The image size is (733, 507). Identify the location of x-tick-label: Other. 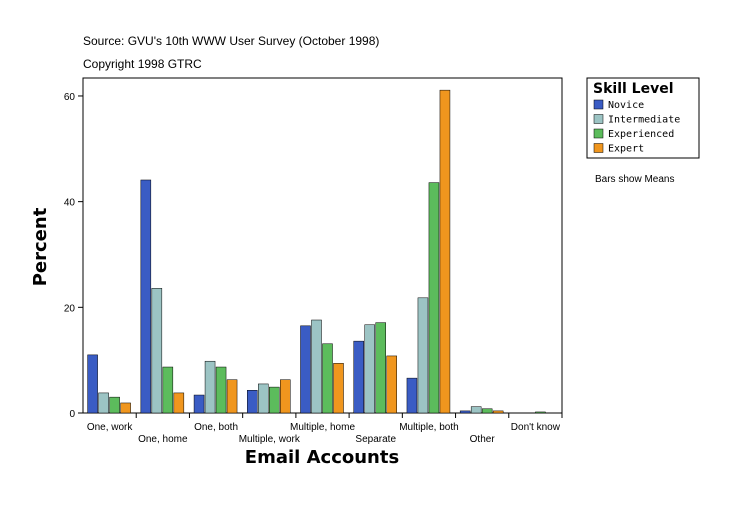
(483, 439).